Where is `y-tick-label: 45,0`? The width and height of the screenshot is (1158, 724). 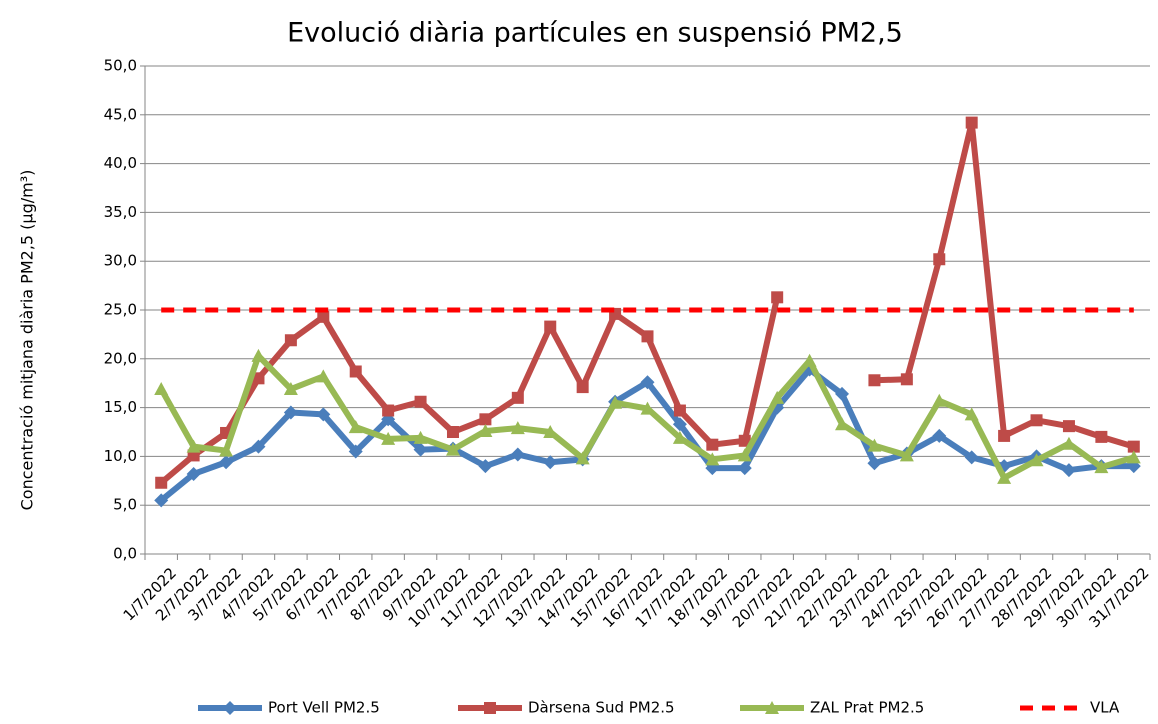
y-tick-label: 45,0 is located at coordinates (120, 114).